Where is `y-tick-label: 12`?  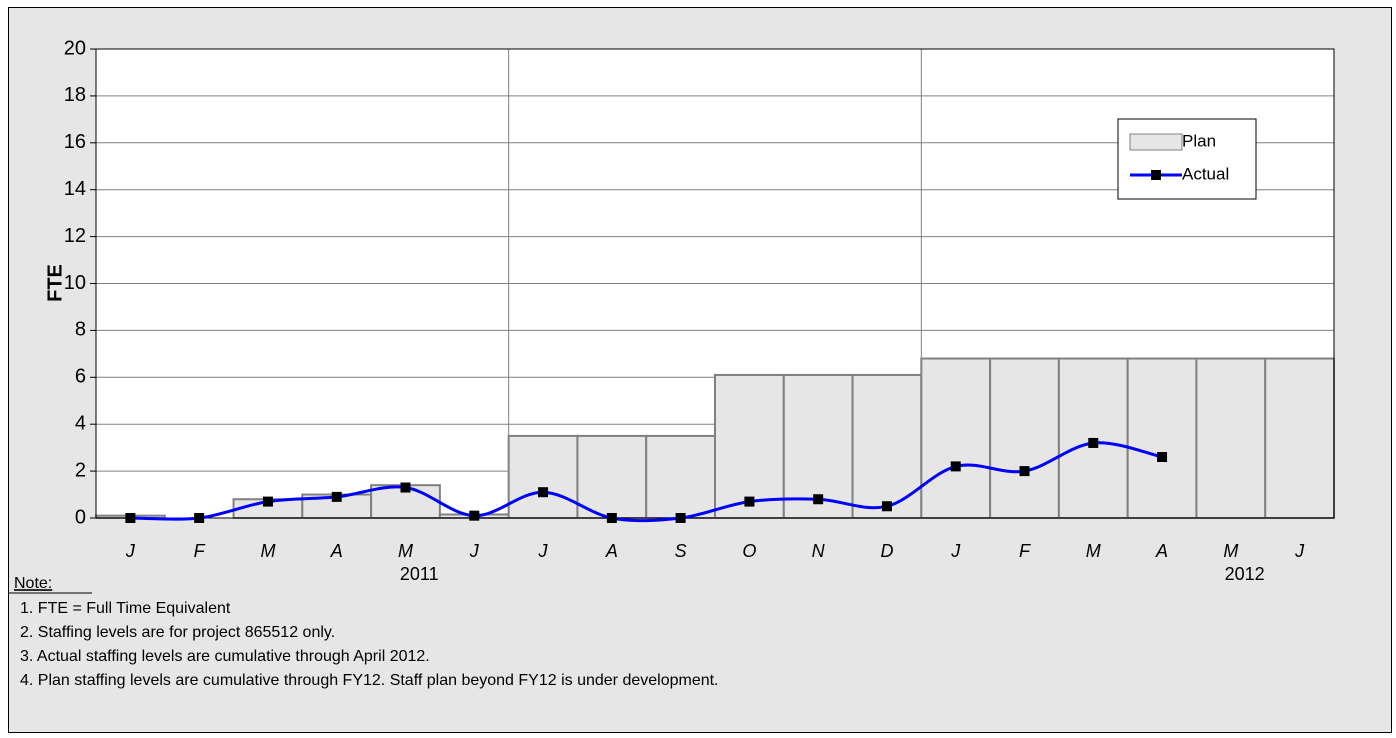
y-tick-label: 12 is located at coordinates (75, 236).